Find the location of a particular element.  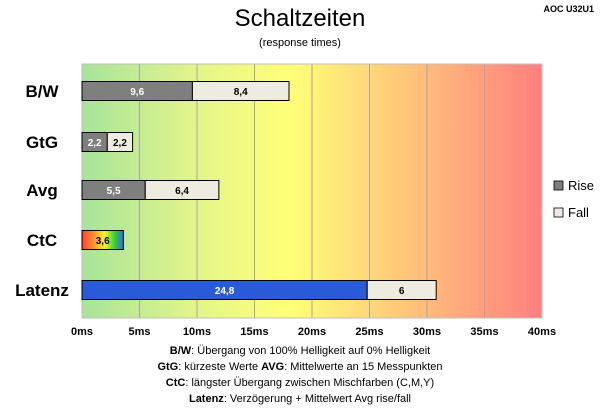

footnote-part: GtG is located at coordinates (167, 367).